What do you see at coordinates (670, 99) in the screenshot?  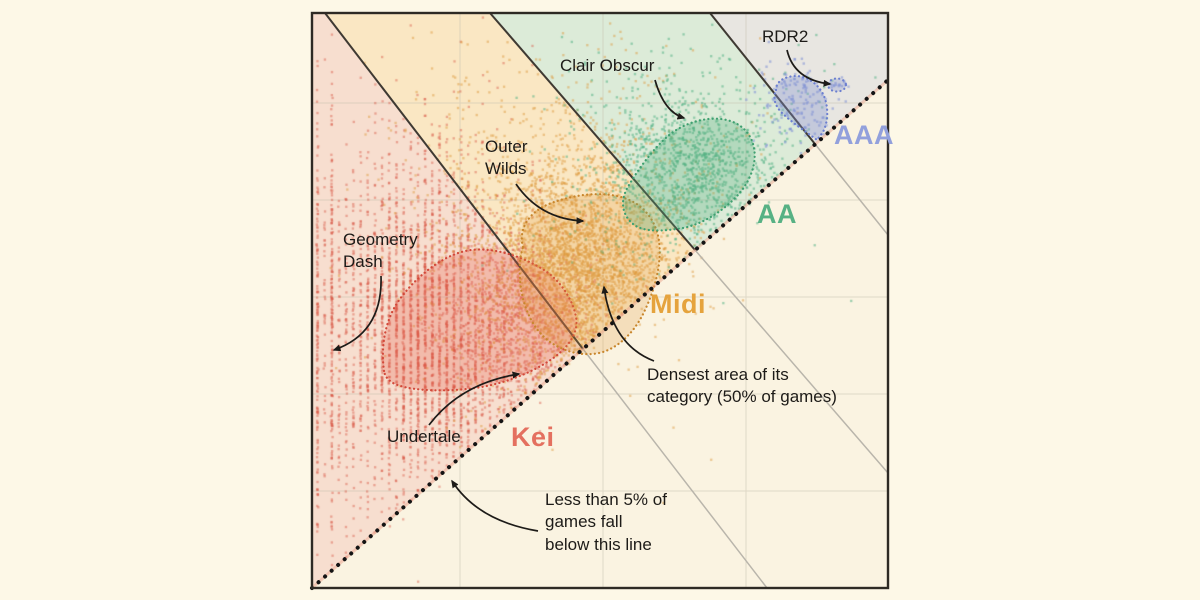 I see `clair-obscur-arrow` at bounding box center [670, 99].